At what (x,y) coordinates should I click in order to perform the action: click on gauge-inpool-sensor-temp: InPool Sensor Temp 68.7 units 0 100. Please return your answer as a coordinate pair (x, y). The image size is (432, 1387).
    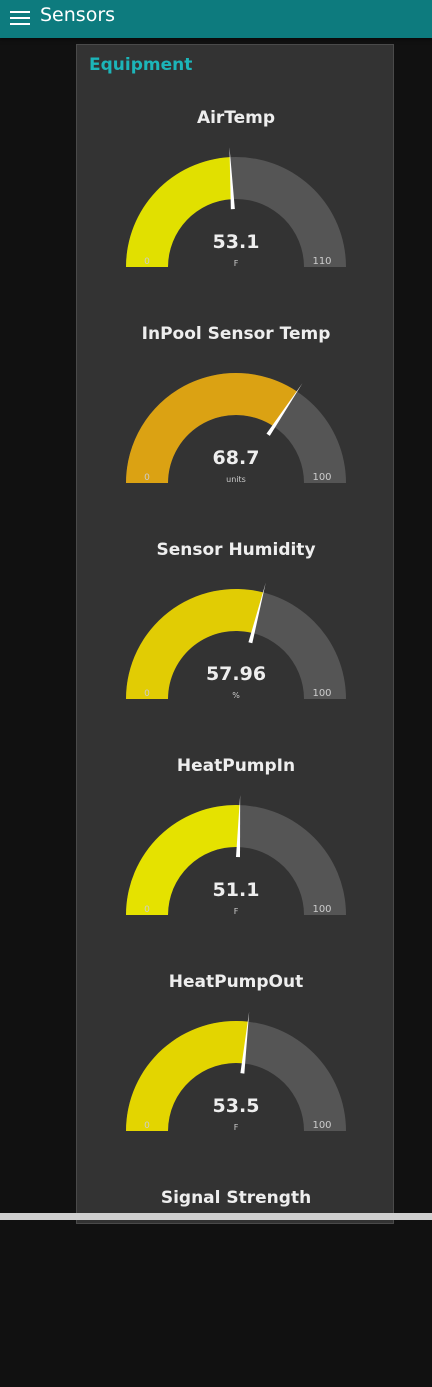
    Looking at the image, I should click on (236, 423).